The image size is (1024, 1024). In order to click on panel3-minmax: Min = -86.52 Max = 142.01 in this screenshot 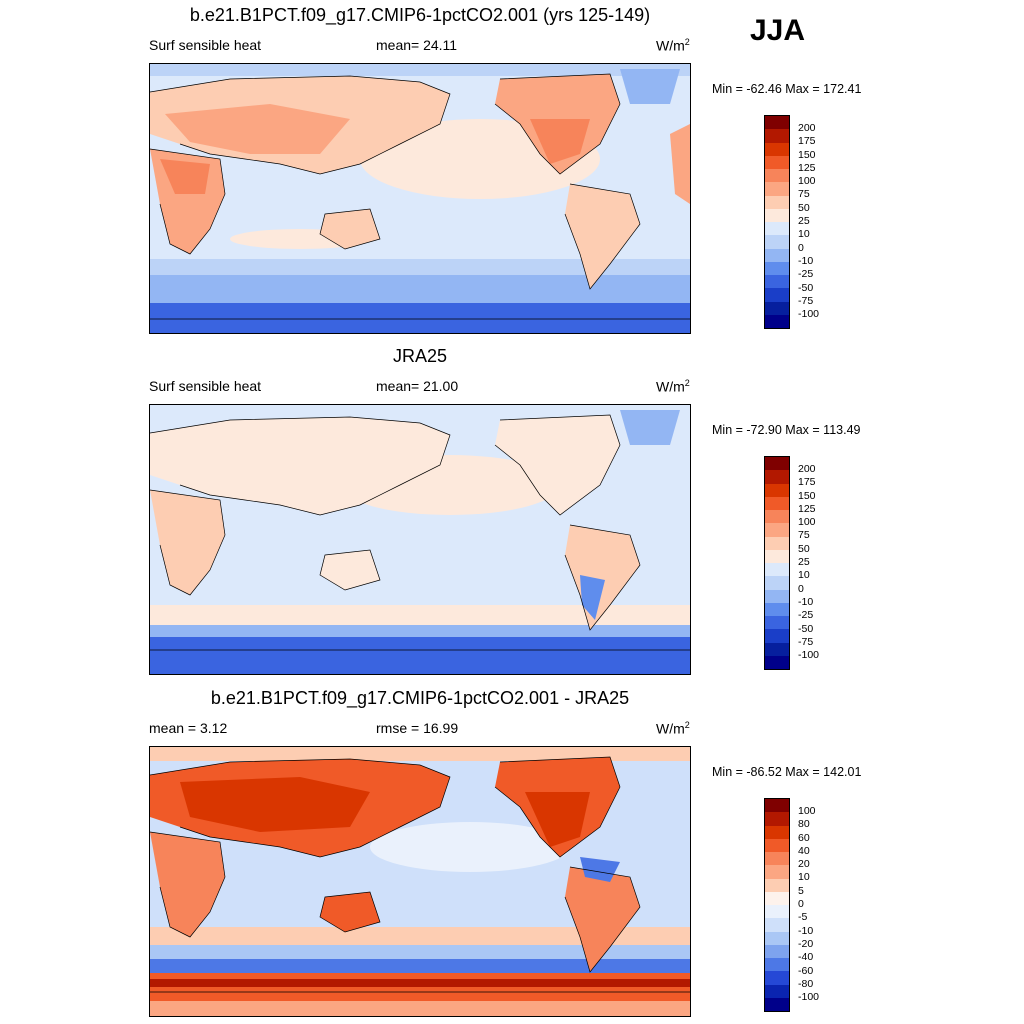, I will do `click(787, 772)`.